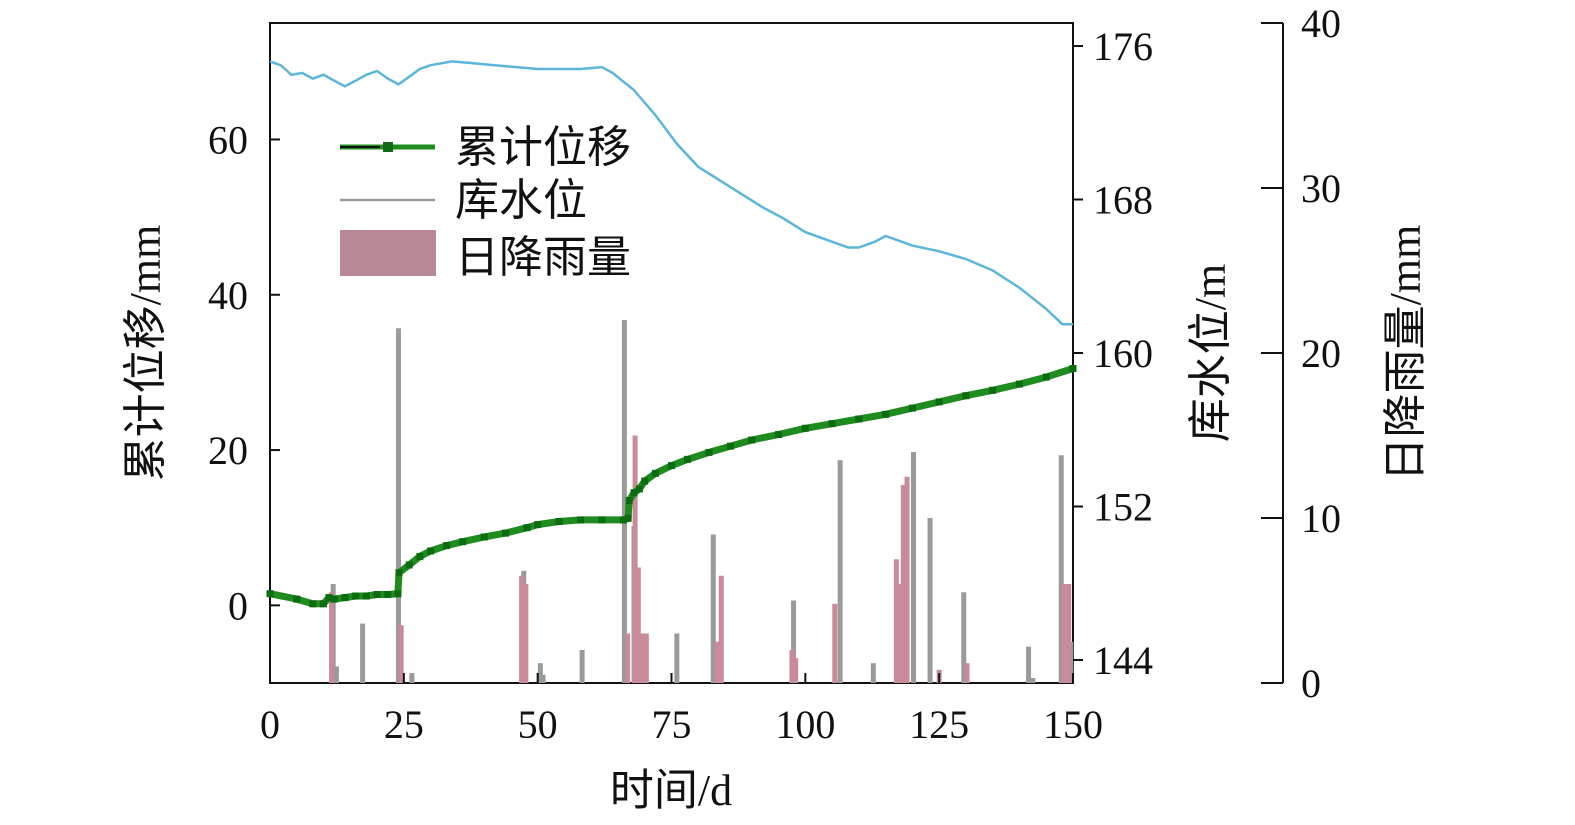 The width and height of the screenshot is (1575, 825). What do you see at coordinates (1311, 683) in the screenshot?
I see `rain-tick-label-0: 0` at bounding box center [1311, 683].